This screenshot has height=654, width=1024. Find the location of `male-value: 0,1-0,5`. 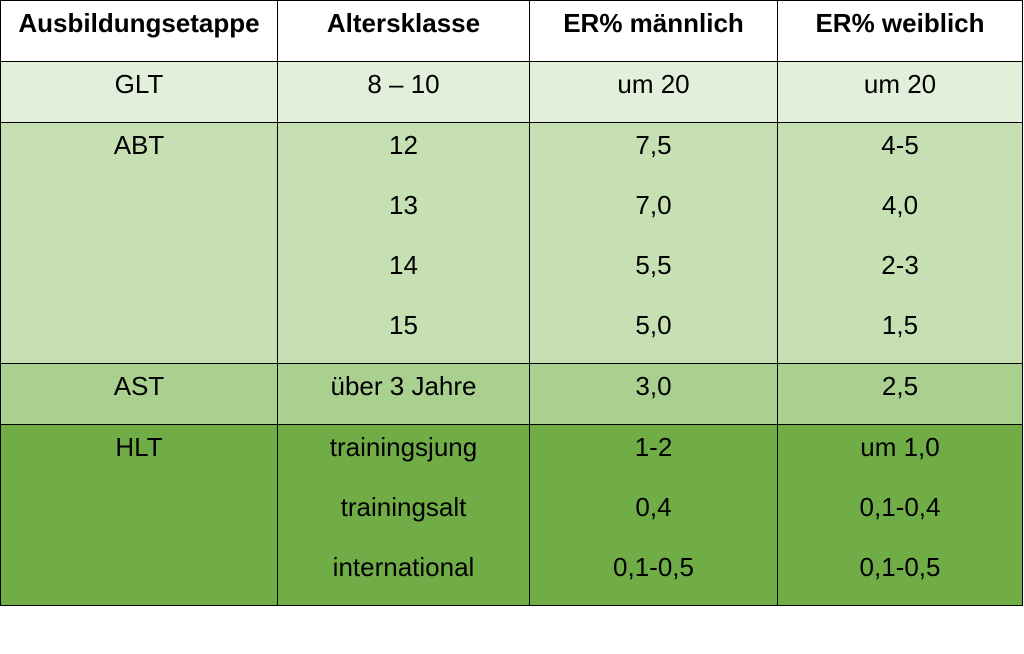

male-value: 0,1-0,5 is located at coordinates (653, 567).